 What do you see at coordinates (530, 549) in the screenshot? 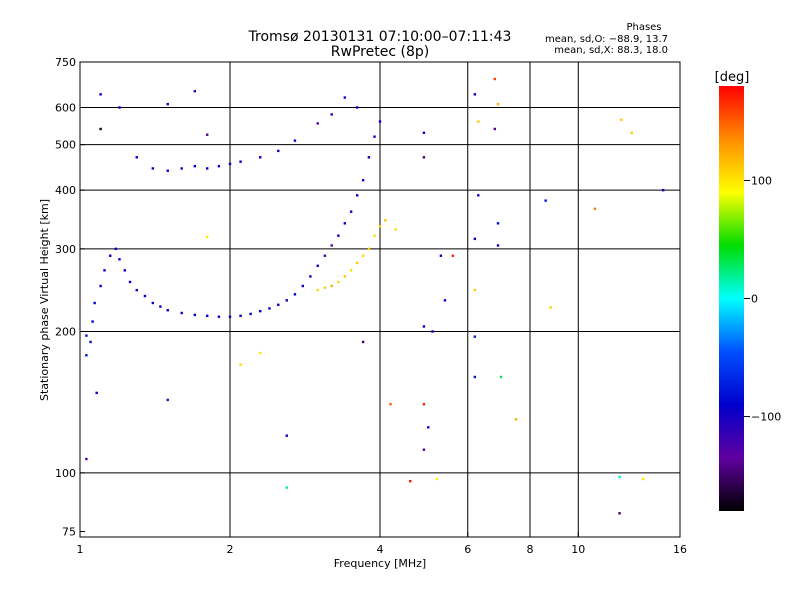
I see `x-tick-label: 8` at bounding box center [530, 549].